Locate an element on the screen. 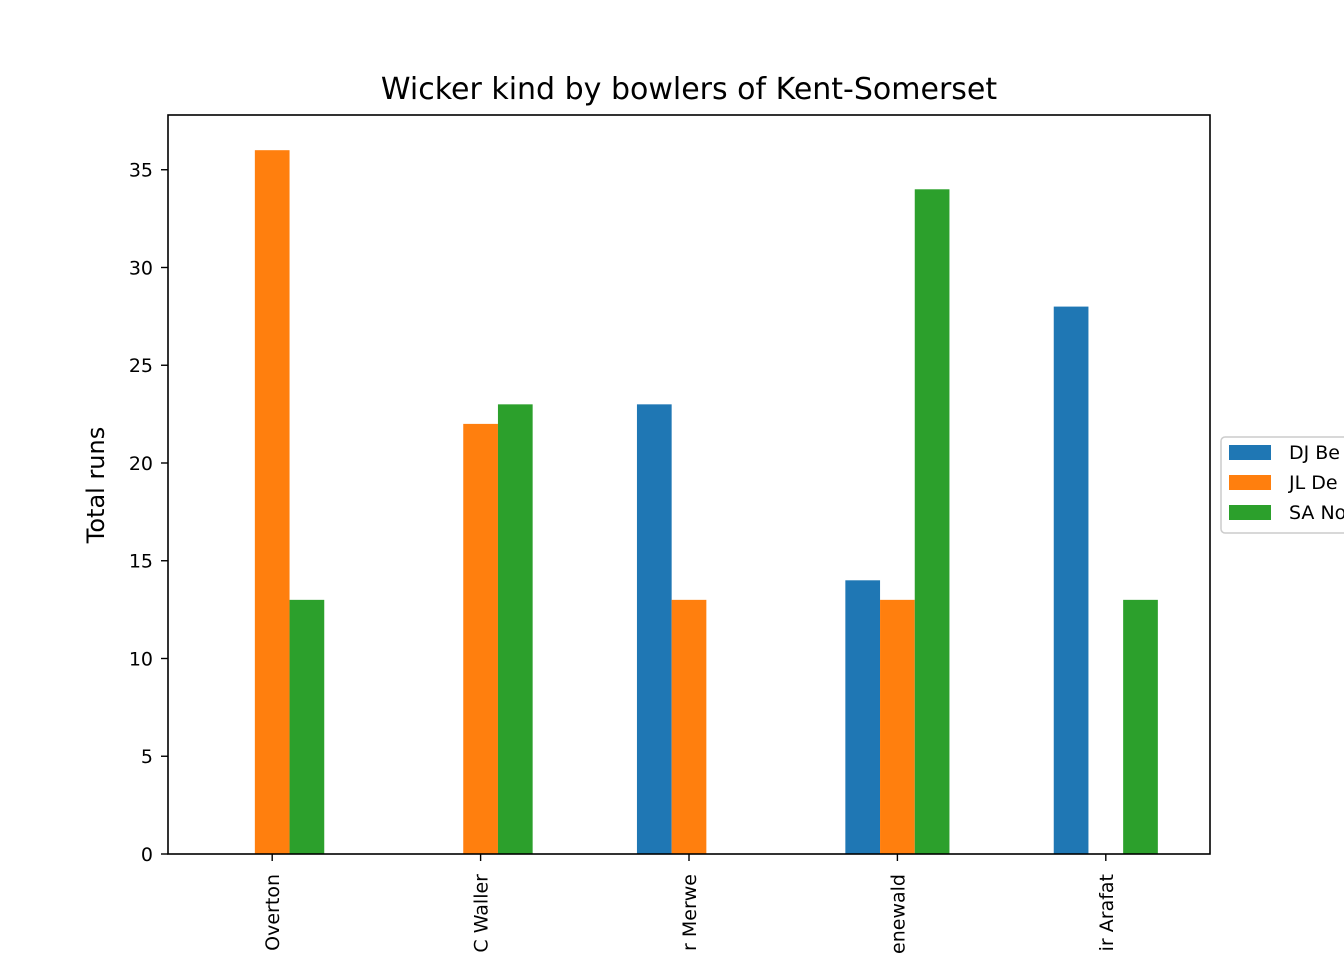  legend: DJ Be JL De SA No is located at coordinates (1282, 485).